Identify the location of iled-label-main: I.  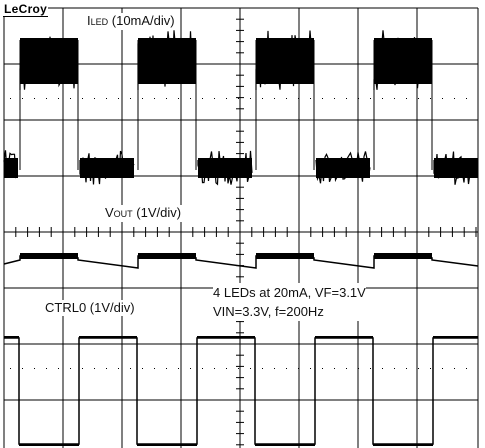
(89, 20).